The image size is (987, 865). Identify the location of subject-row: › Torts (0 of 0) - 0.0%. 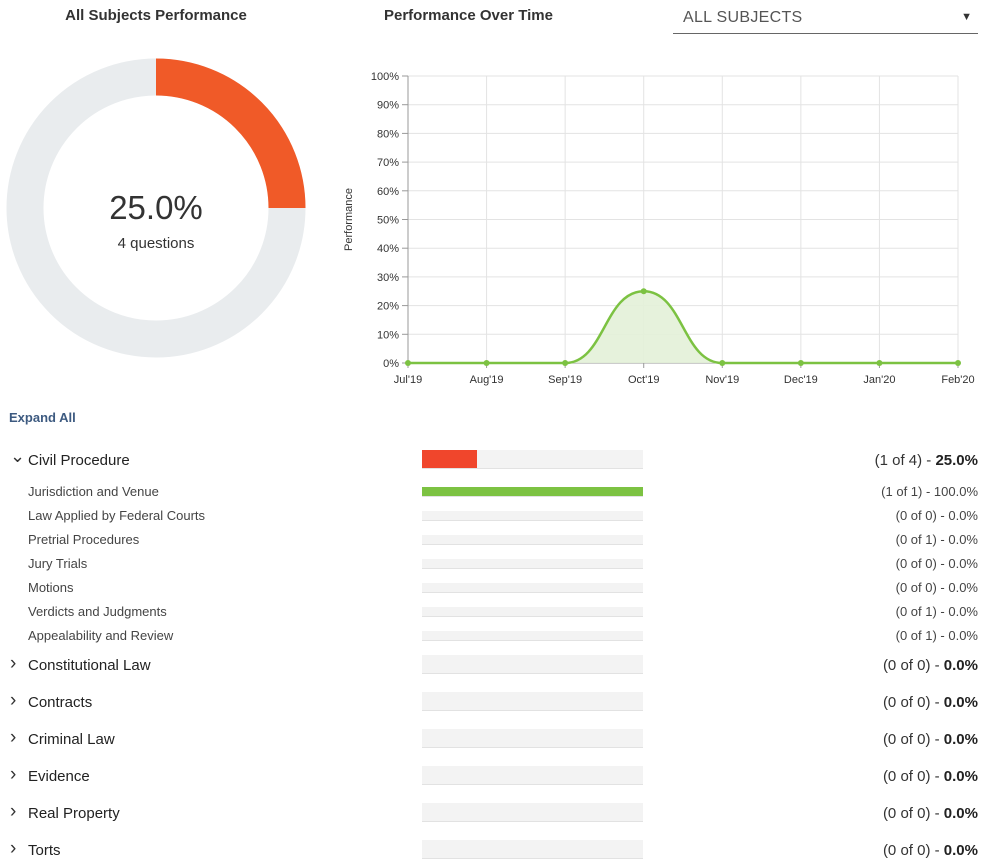
(493, 851).